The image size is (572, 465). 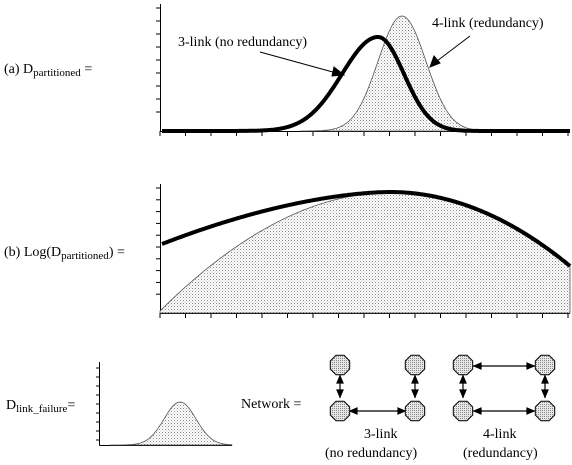 What do you see at coordinates (19, 69) in the screenshot?
I see `panel-a-label-prefix: (a) D` at bounding box center [19, 69].